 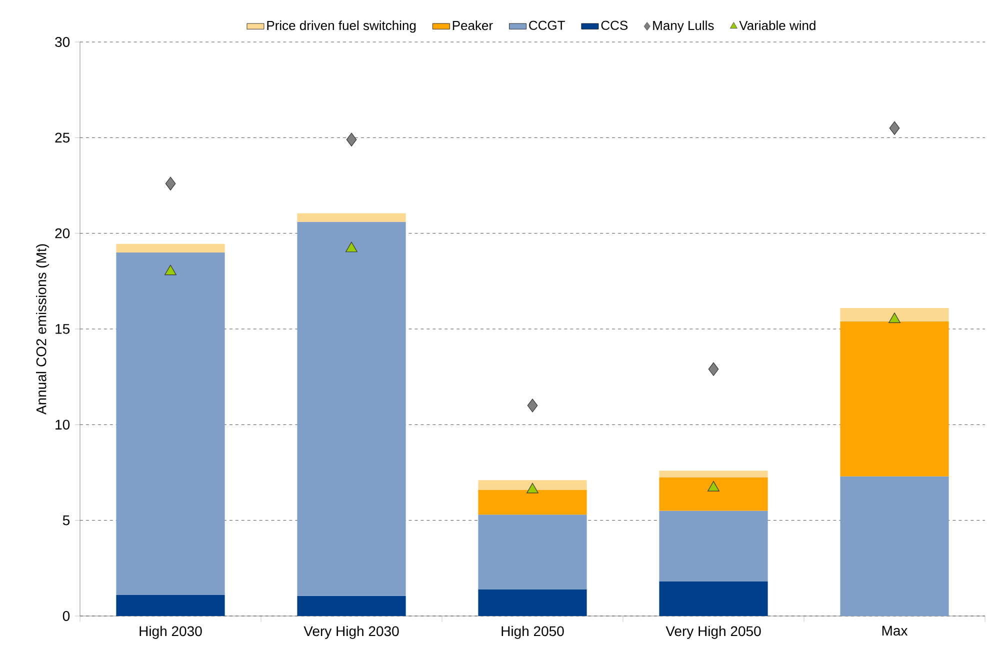 What do you see at coordinates (614, 25) in the screenshot?
I see `legend-label: CCS` at bounding box center [614, 25].